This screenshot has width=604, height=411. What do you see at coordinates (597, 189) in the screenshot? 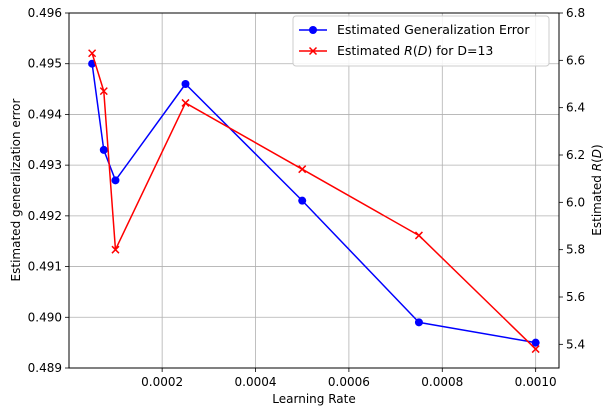
I see `y-right-axis-label: Estimated R(D)` at bounding box center [597, 189].